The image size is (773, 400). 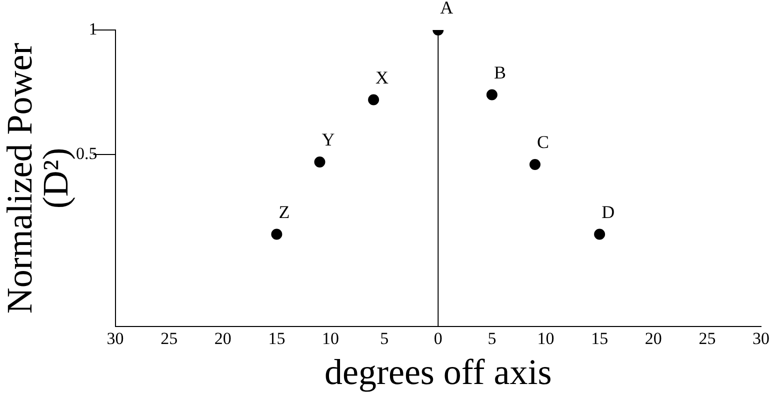 What do you see at coordinates (447, 9) in the screenshot?
I see `annotation: A` at bounding box center [447, 9].